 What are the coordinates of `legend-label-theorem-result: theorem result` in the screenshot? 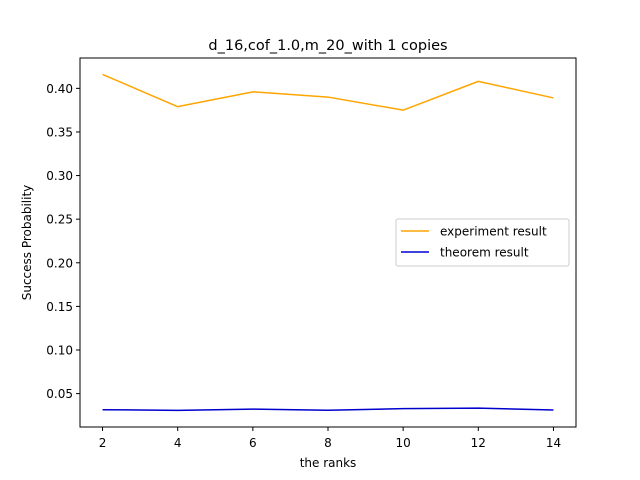 It's located at (484, 253).